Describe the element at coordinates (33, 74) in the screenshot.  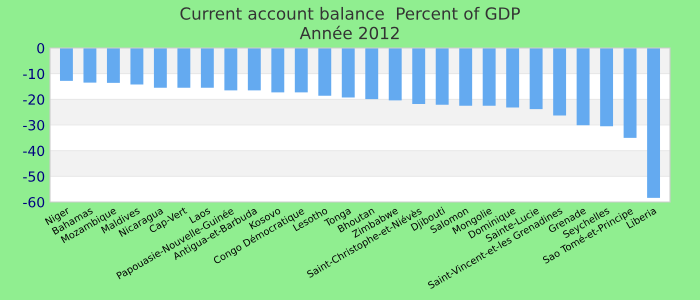
I see `y-tick-label: -10` at that location.